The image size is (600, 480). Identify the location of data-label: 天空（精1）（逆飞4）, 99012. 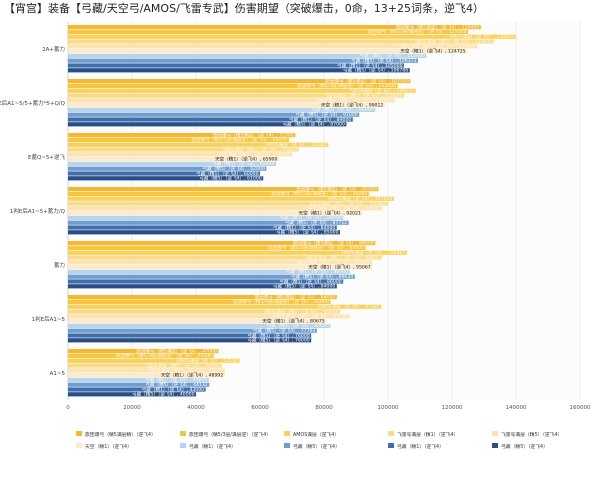
(352, 104).